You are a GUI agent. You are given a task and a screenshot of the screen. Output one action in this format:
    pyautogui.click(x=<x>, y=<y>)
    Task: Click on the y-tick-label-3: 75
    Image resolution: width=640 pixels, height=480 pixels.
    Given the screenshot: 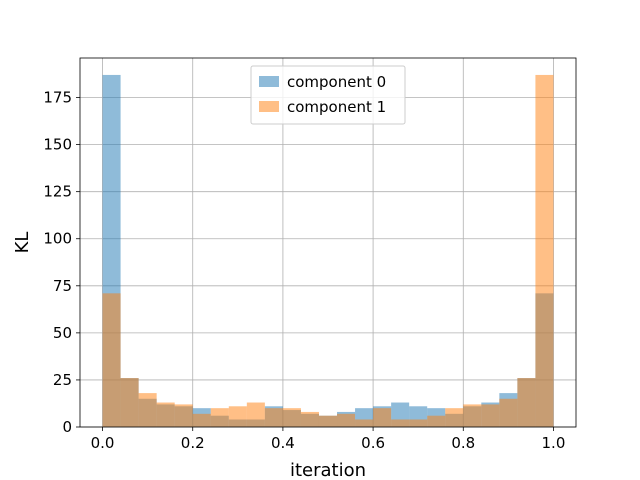 What is the action you would take?
    pyautogui.click(x=62, y=286)
    